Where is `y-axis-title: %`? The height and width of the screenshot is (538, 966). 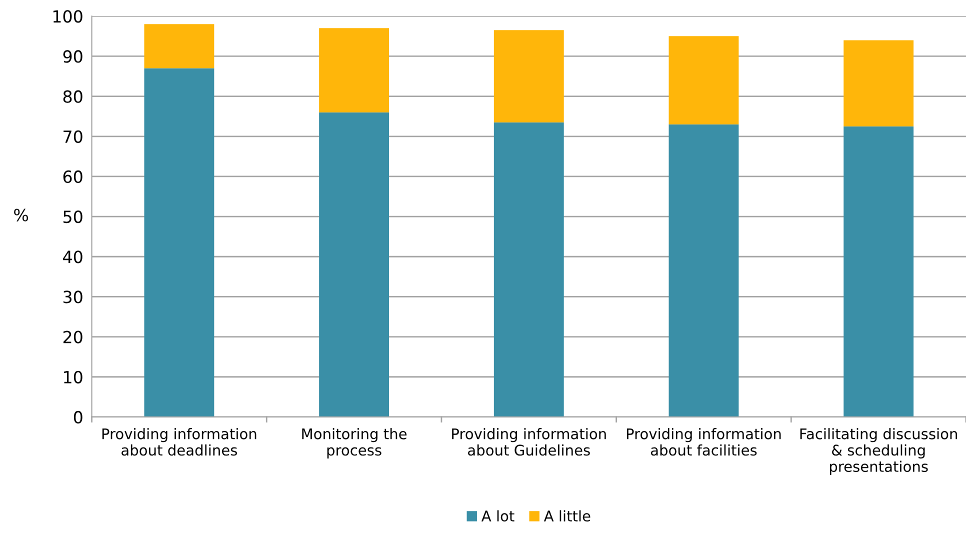
y-axis-title: % is located at coordinates (21, 215).